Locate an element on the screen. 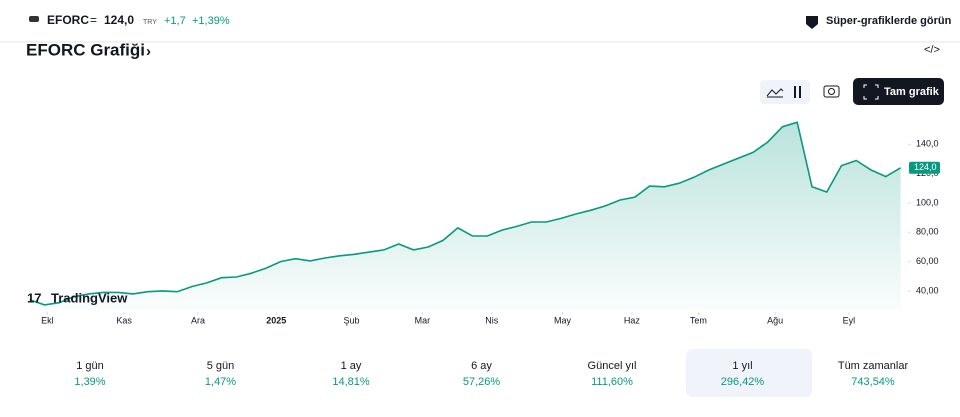 This screenshot has width=960, height=417. y-tick-label: 80,00 is located at coordinates (927, 232).